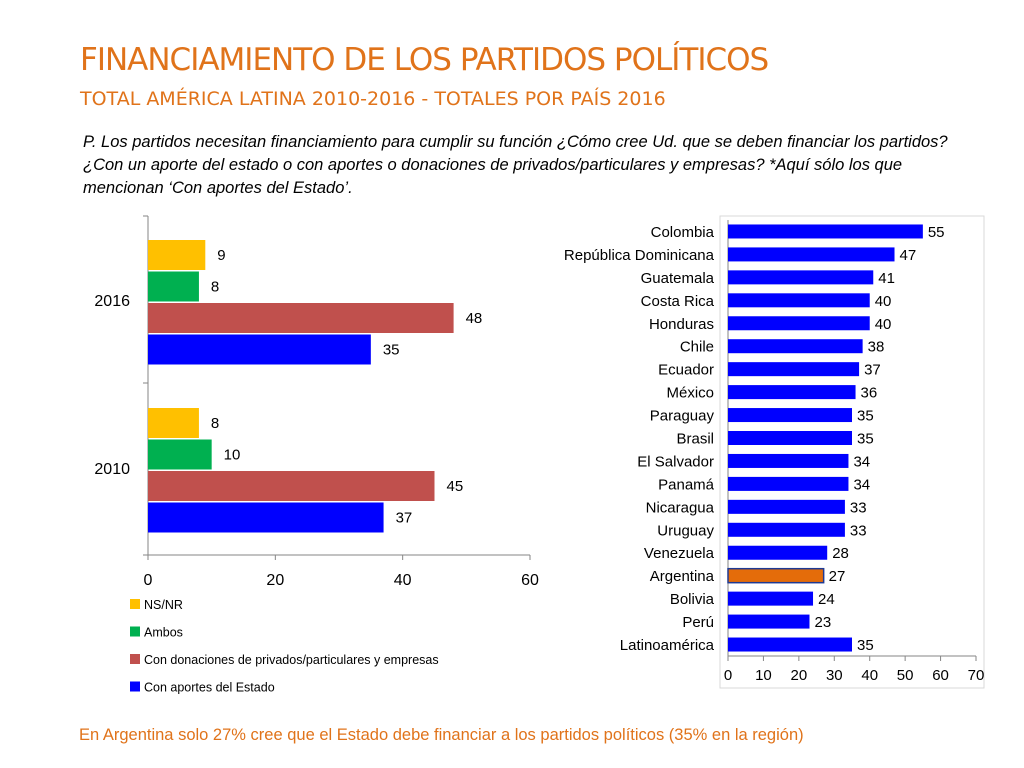  Describe the element at coordinates (799, 323) in the screenshot. I see `bar-Honduras` at that location.